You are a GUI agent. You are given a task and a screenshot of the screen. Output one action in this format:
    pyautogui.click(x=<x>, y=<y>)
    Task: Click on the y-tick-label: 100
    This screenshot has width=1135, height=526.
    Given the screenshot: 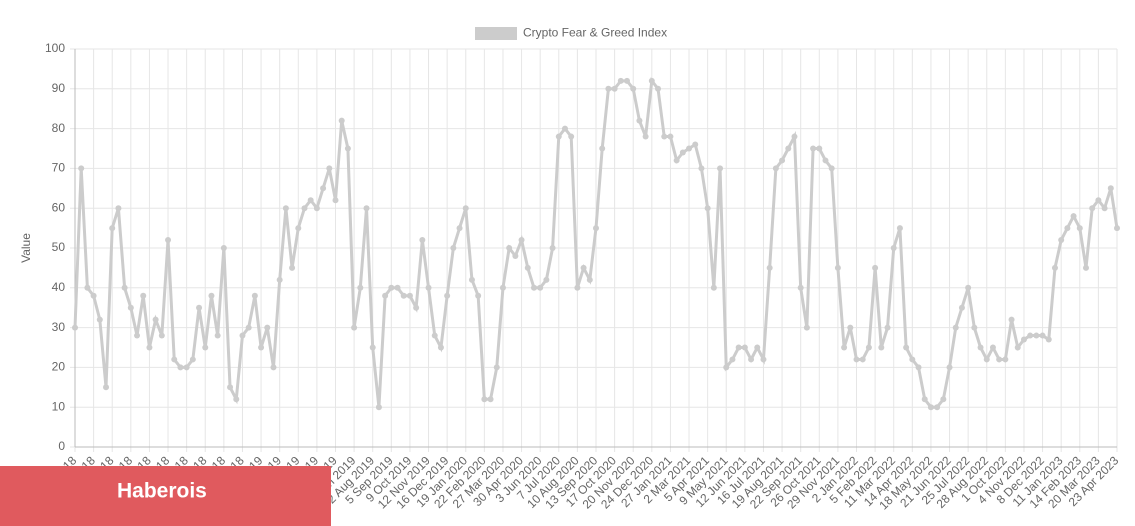 What is the action you would take?
    pyautogui.click(x=55, y=48)
    